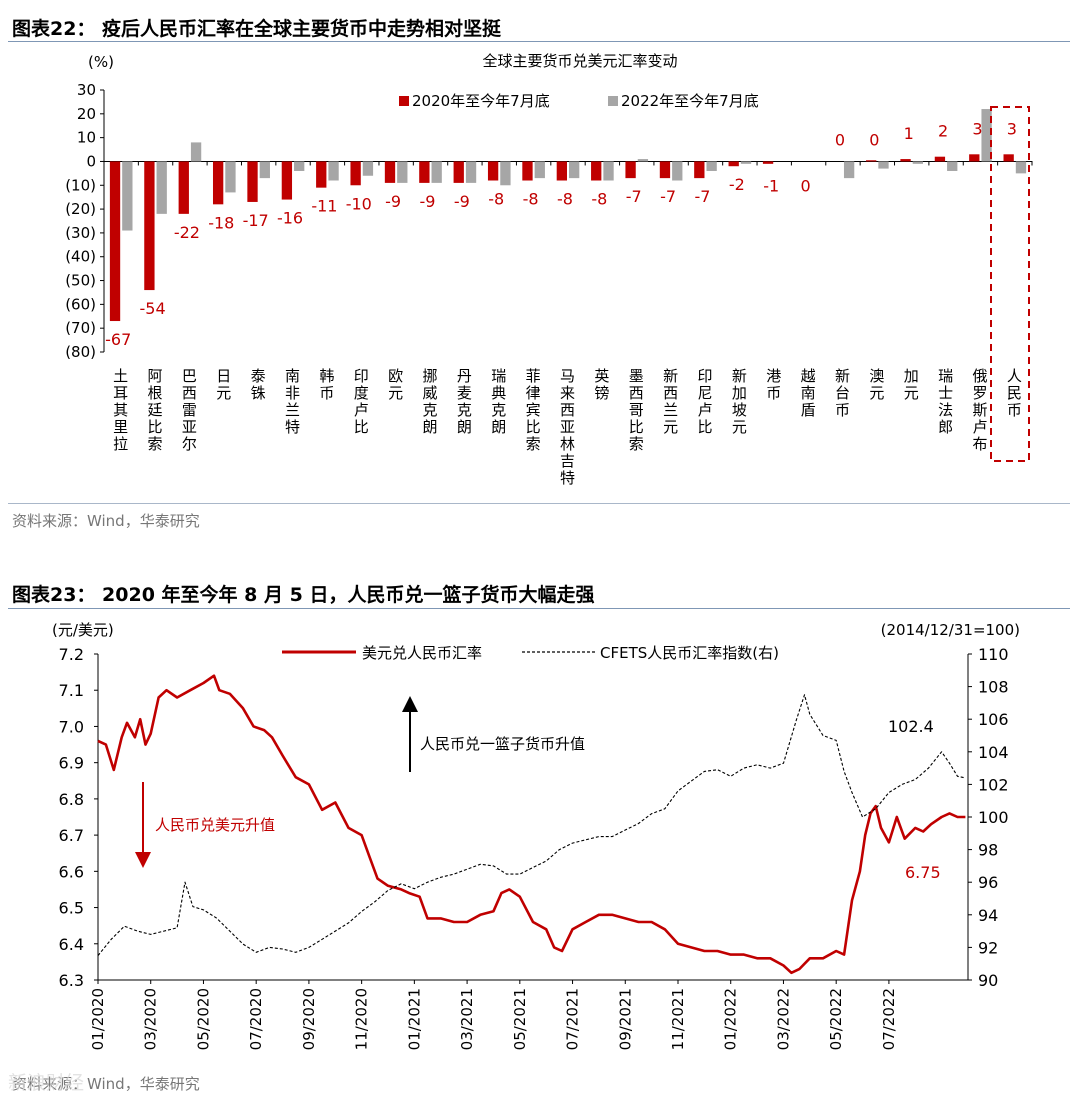 The width and height of the screenshot is (1080, 1100). What do you see at coordinates (80, 185) in the screenshot?
I see `y-tick-label: (10)` at bounding box center [80, 185].